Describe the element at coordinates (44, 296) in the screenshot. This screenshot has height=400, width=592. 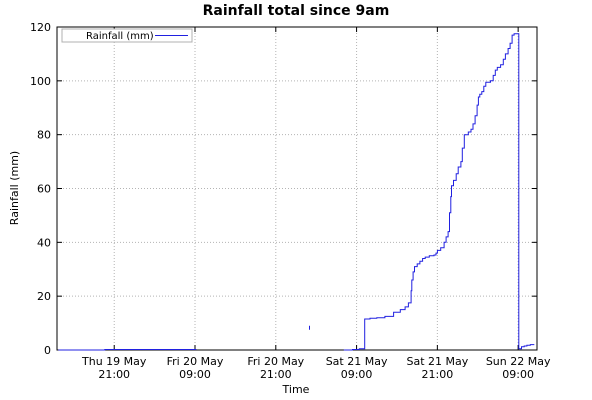
I see `y-tick-label: 20` at that location.